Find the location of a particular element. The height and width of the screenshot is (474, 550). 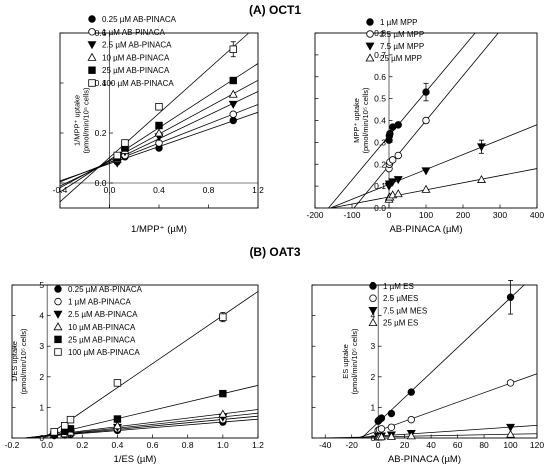

y-axis-title-line: (pmol/min/10⁵ cells) is located at coordinates (354, 361).